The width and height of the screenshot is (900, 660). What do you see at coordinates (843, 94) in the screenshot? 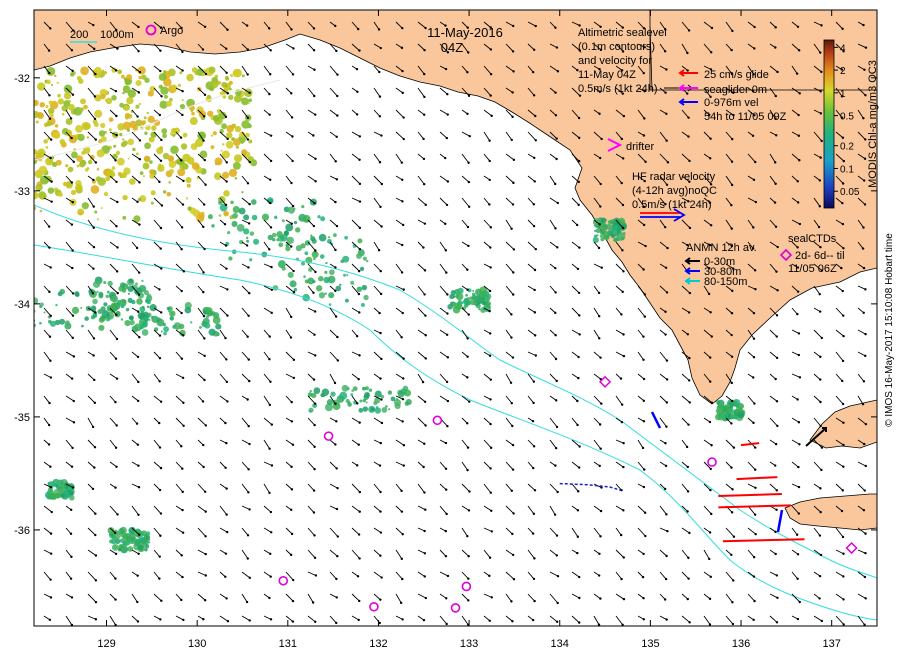
I see `colorbar-tick-label: 1` at bounding box center [843, 94].